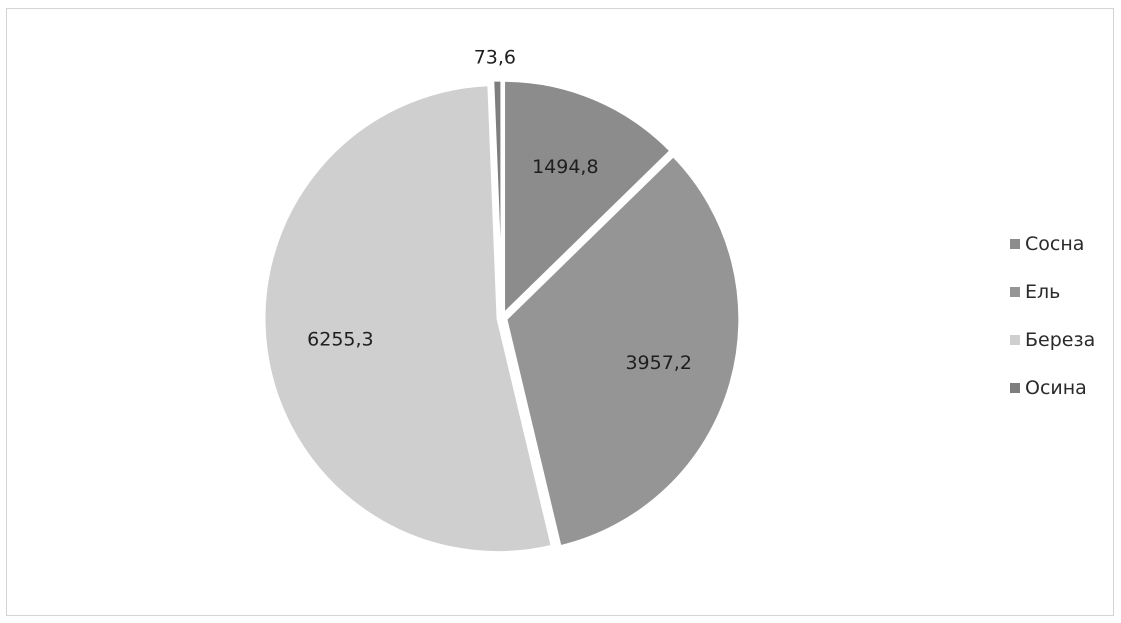 The height and width of the screenshot is (623, 1121). I want to click on pie-slice-osina, so click(497, 196).